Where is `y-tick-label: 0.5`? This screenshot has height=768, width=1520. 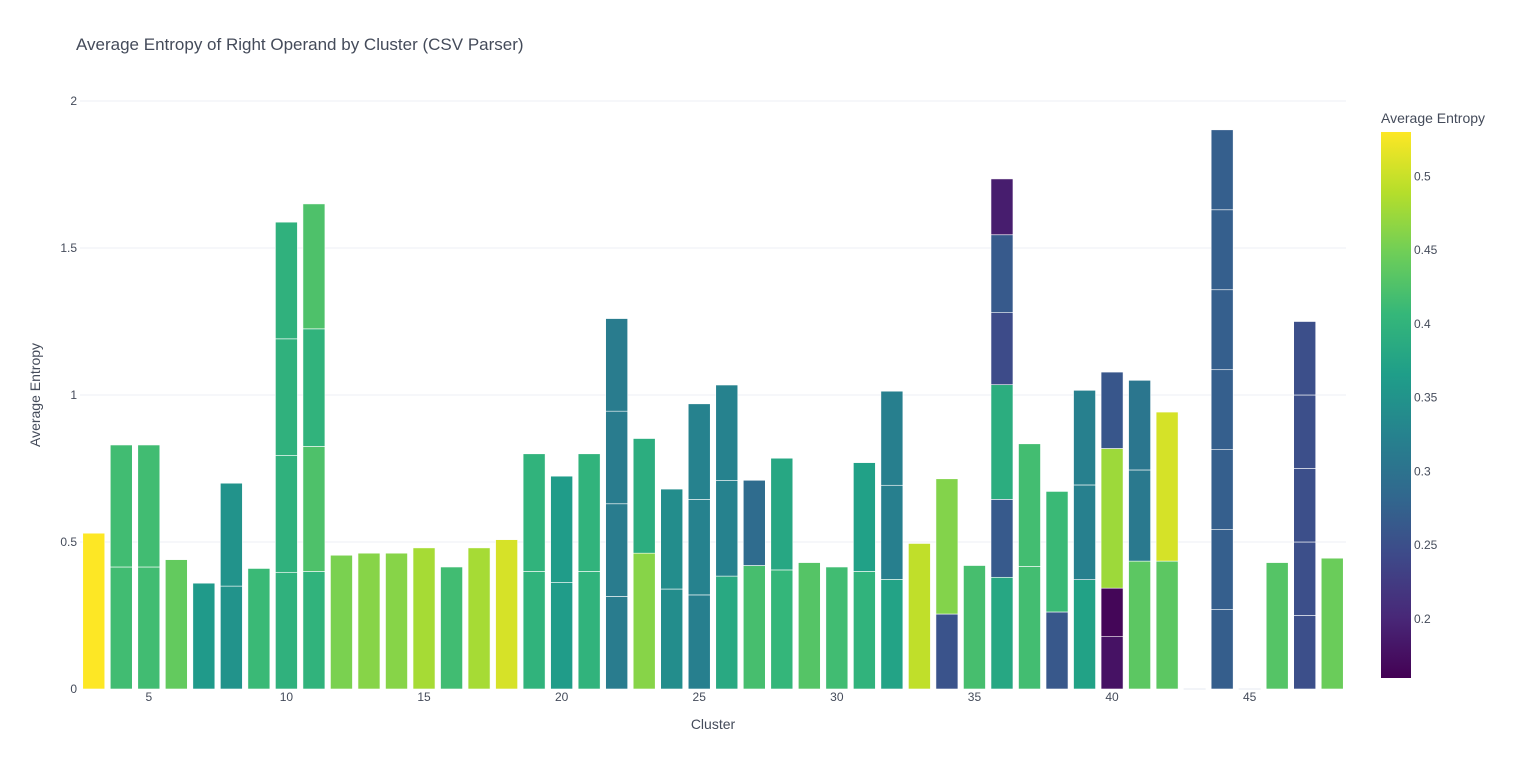
y-tick-label: 0.5 is located at coordinates (68, 542).